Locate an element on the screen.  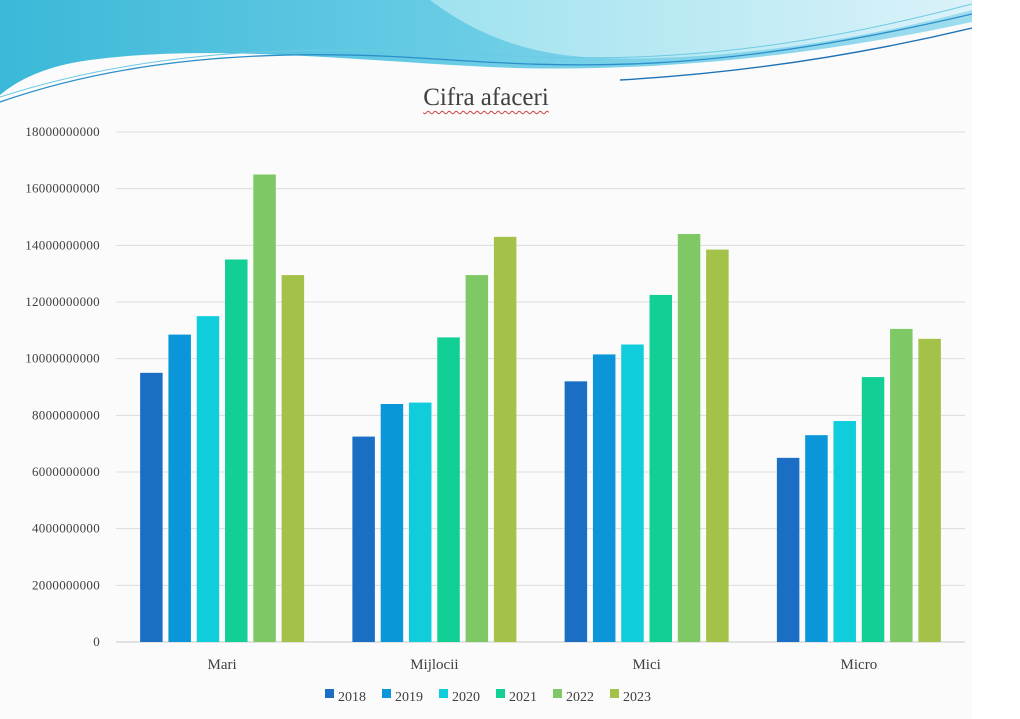
bar-2023-mijlocii is located at coordinates (505, 439).